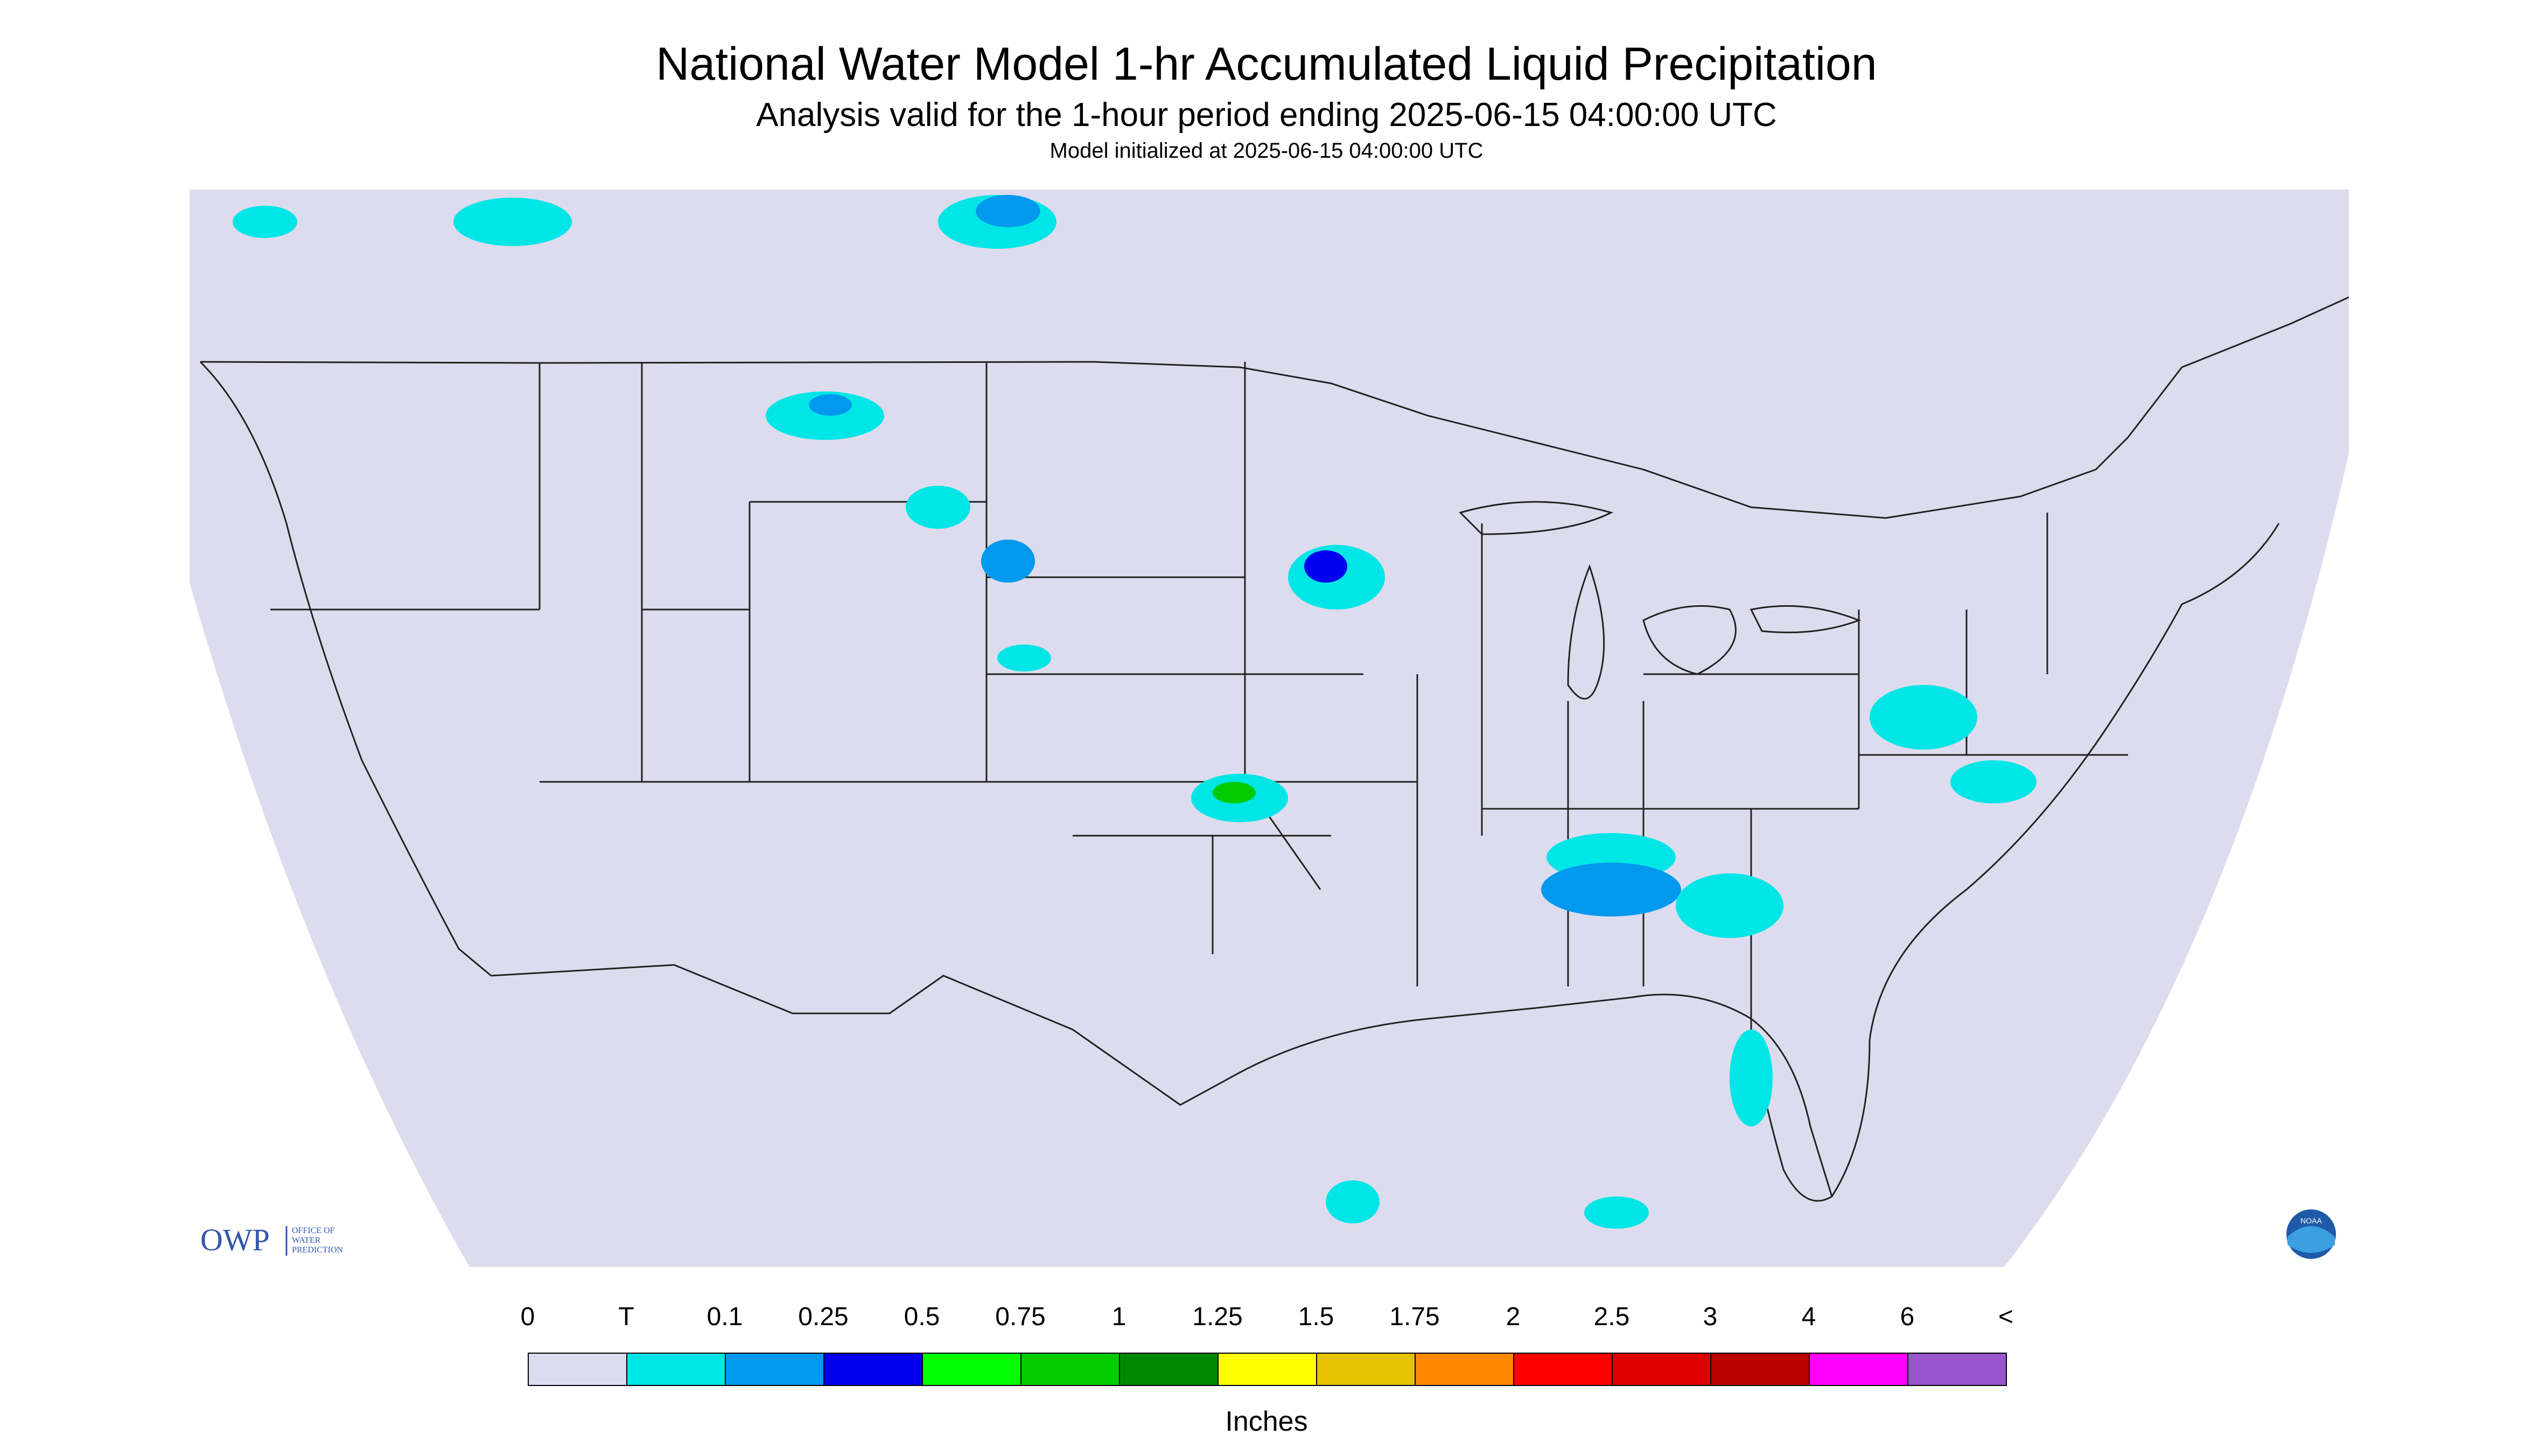 The image size is (2533, 1456). Describe the element at coordinates (1908, 1317) in the screenshot. I see `legend-tick-label: 6` at that location.